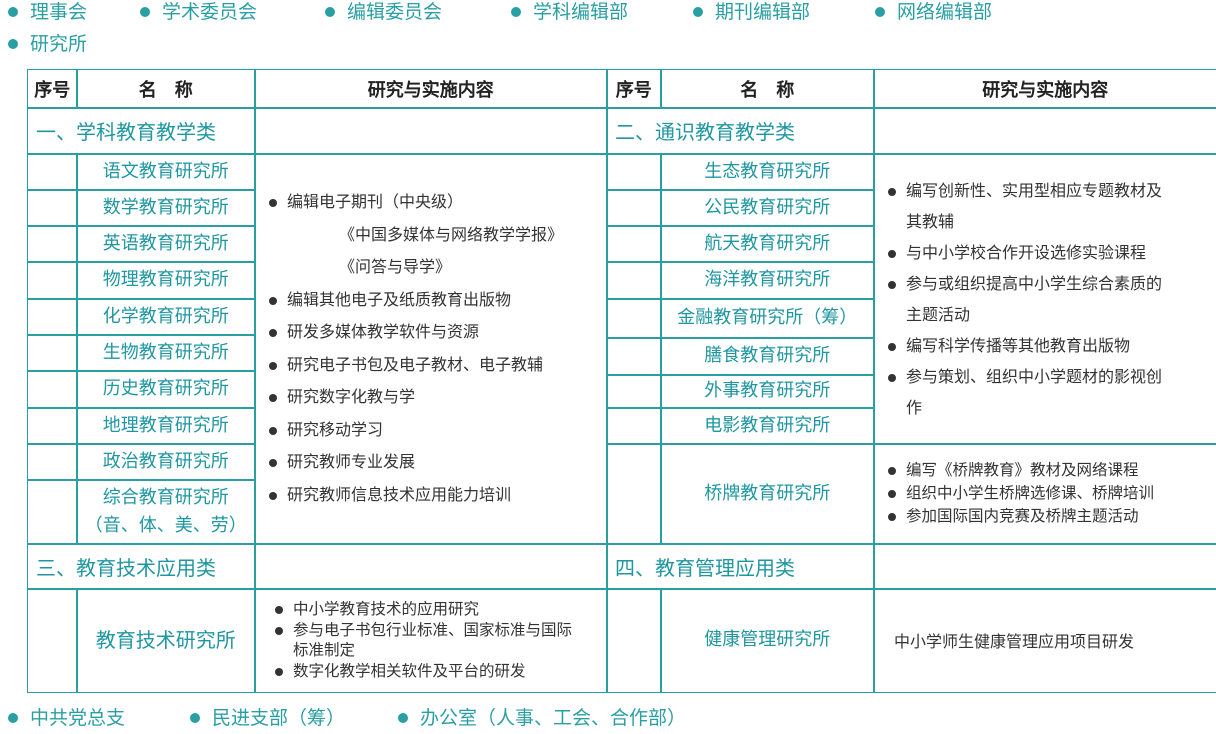 The image size is (1216, 734). What do you see at coordinates (166, 426) in the screenshot?
I see `institute-name: 地理教育研究所` at bounding box center [166, 426].